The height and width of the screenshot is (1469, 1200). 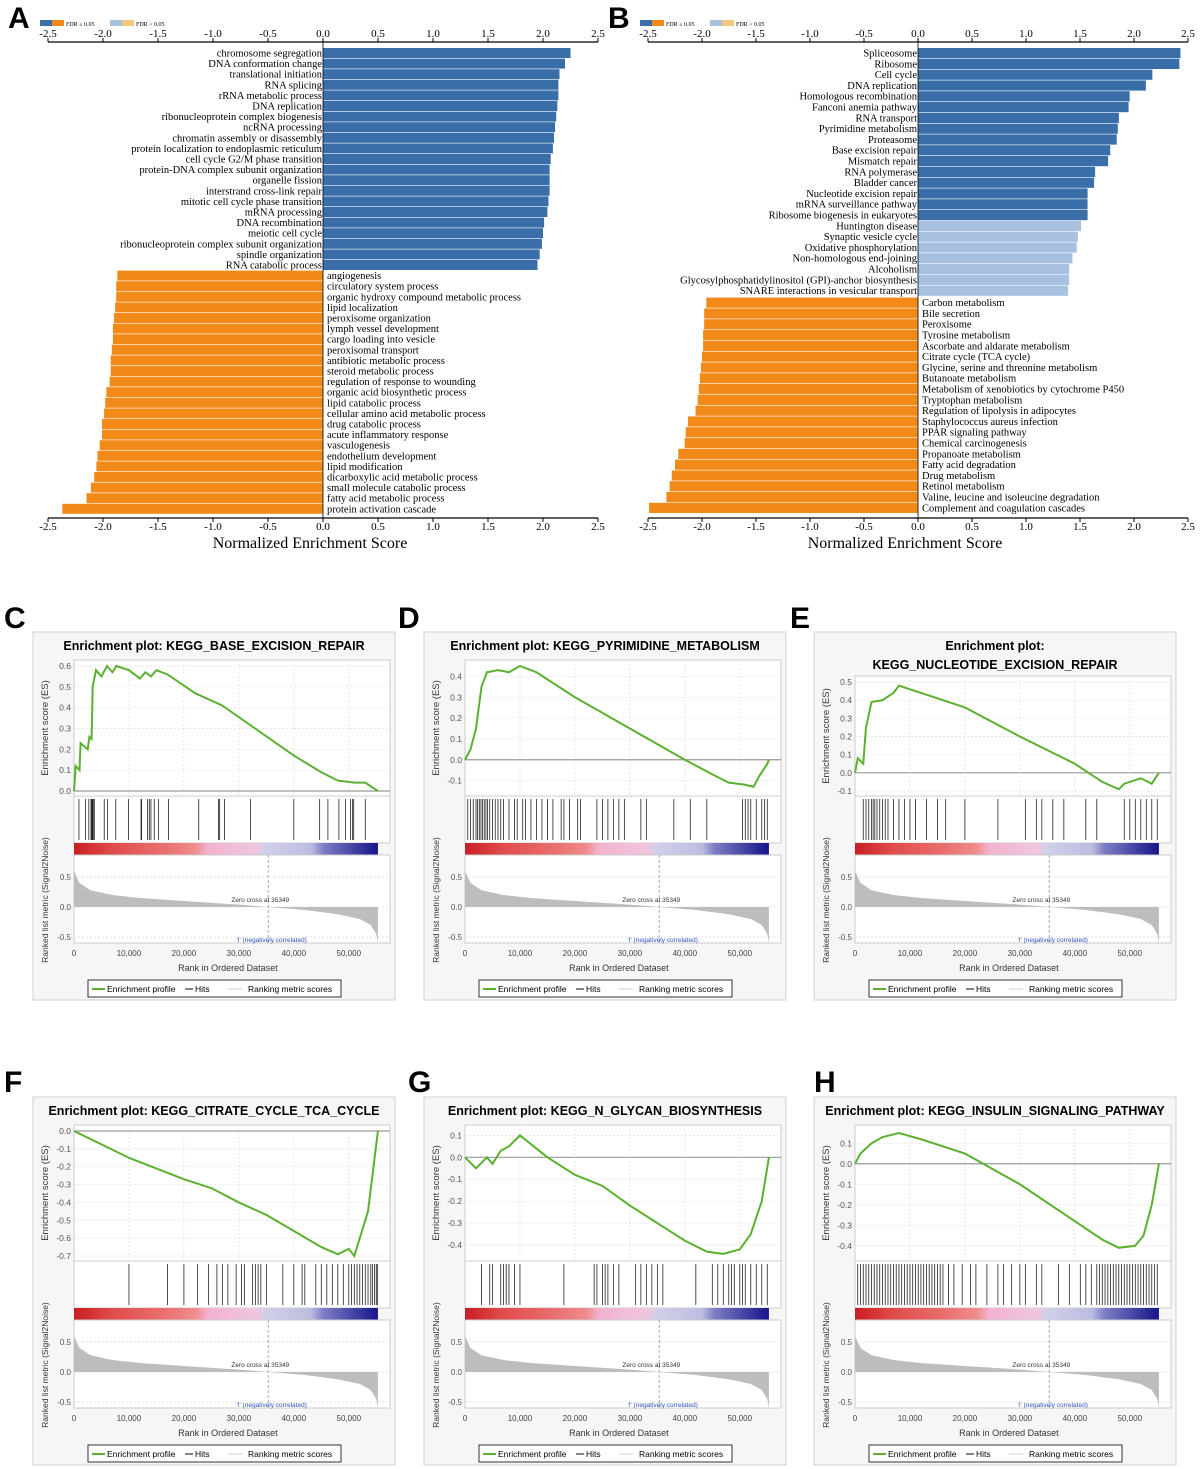 I want to click on es-tick-label: -0.7, so click(x=63, y=1256).